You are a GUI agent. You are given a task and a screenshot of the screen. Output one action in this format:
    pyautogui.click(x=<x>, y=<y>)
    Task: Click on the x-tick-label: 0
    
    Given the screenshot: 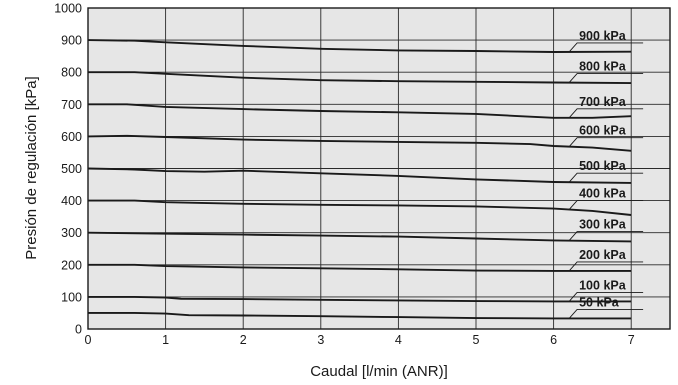 What is the action you would take?
    pyautogui.click(x=88, y=340)
    